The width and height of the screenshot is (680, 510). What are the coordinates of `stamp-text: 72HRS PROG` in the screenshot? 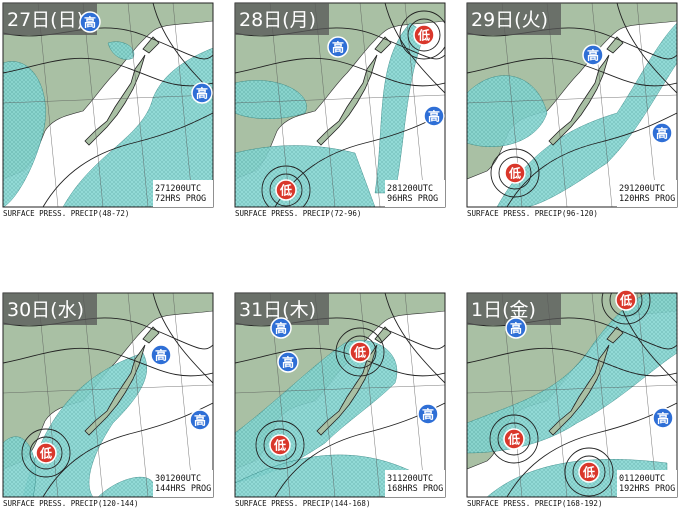 It's located at (180, 199).